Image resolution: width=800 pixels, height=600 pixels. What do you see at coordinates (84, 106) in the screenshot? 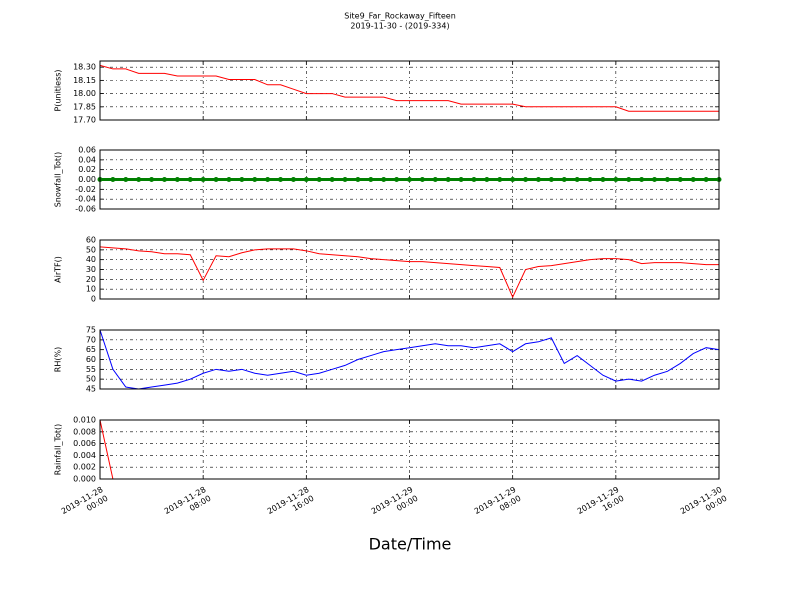
I see `y-tick-label: 17.85` at bounding box center [84, 106].